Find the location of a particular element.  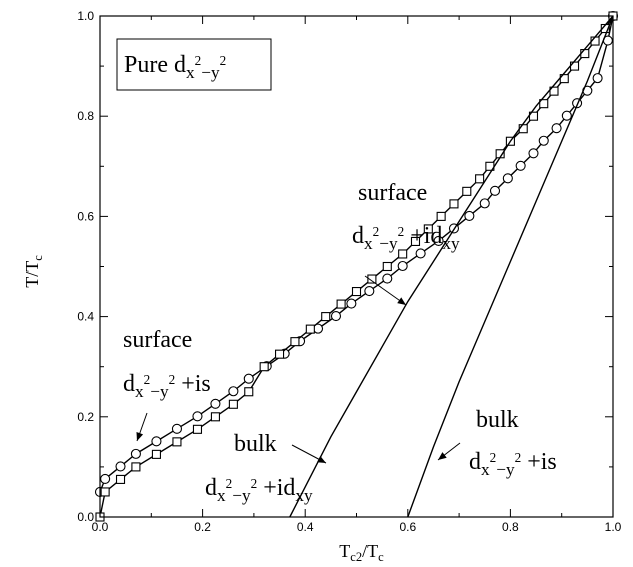

bulk-dd-formula: dx2−y2 +idxy is located at coordinates (259, 490).